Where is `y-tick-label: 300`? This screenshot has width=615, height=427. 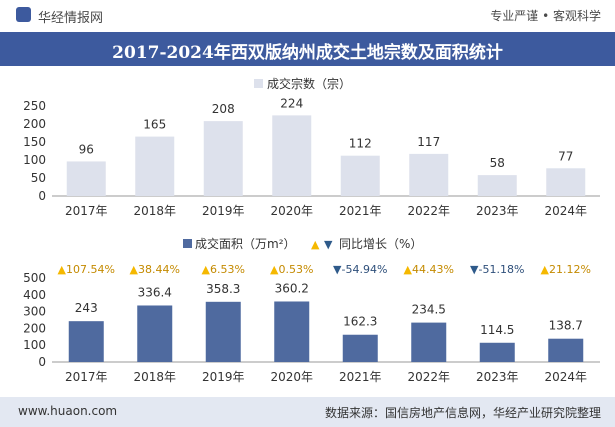 y-tick-label: 300 is located at coordinates (34, 312).